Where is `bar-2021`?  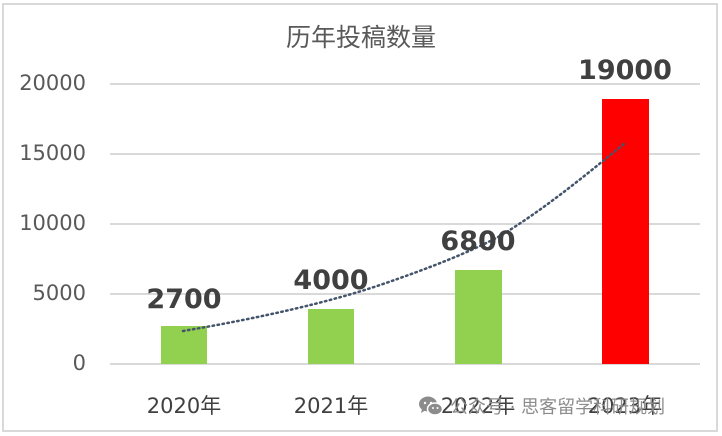 bar-2021 is located at coordinates (331, 336).